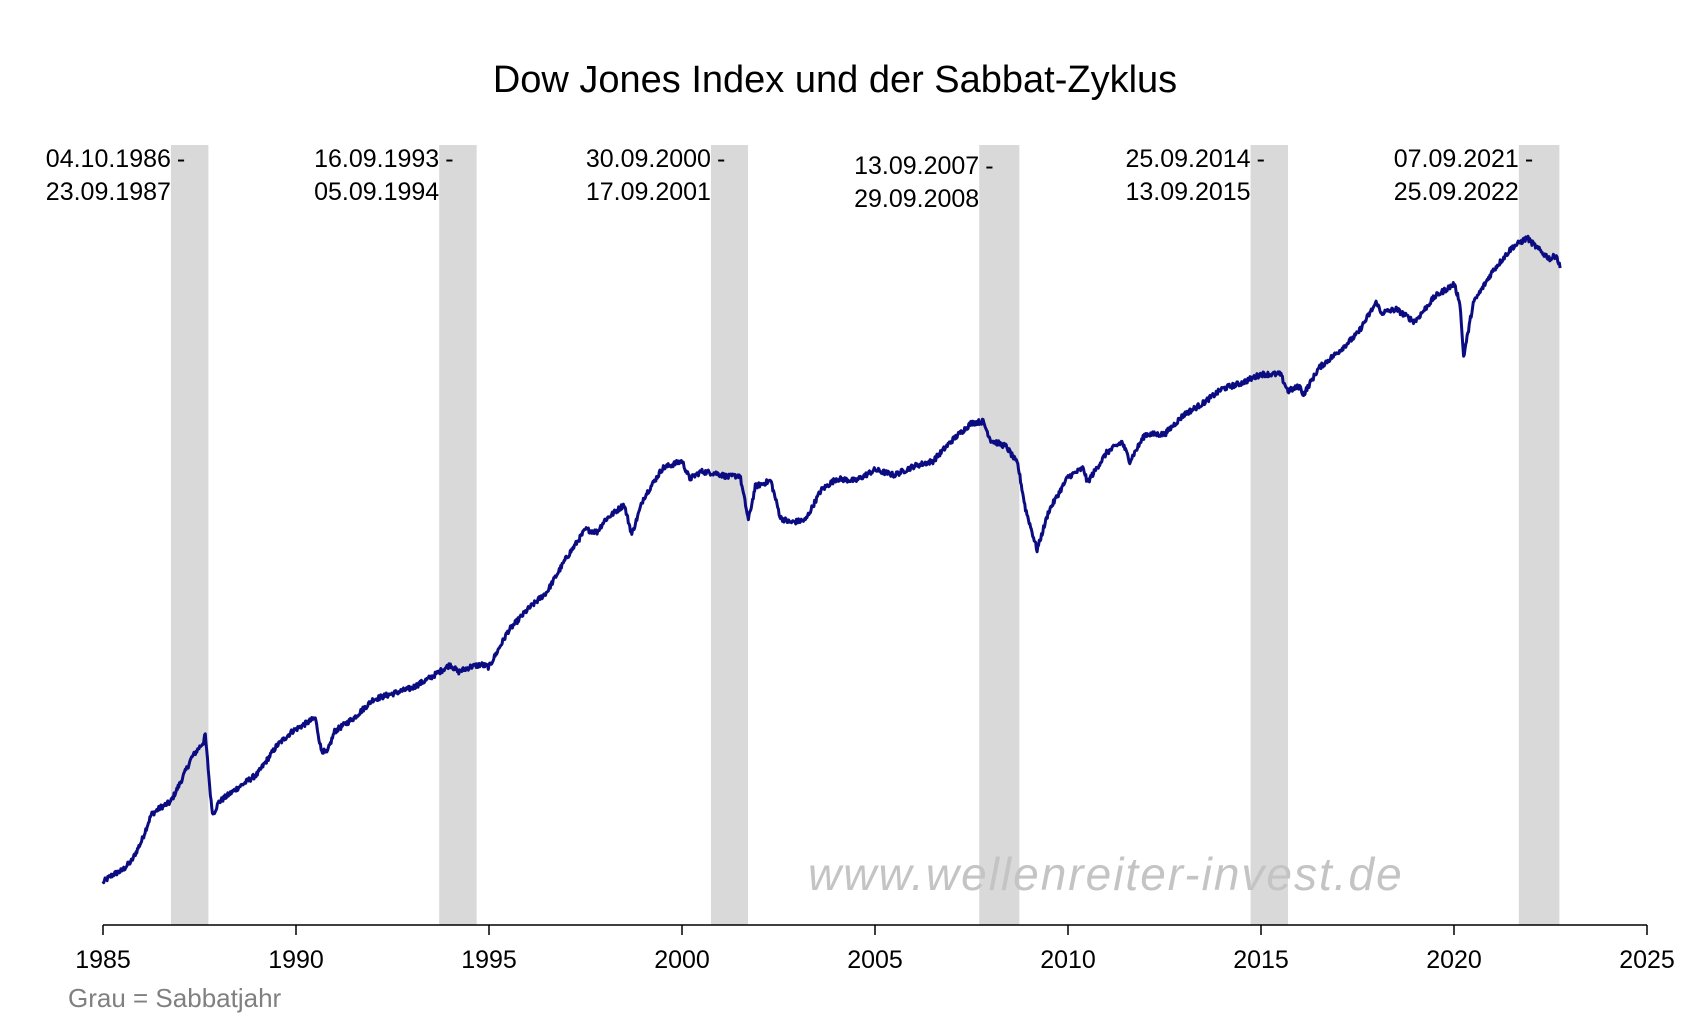  I want to click on x-tick-label-1995: 1995, so click(489, 960).